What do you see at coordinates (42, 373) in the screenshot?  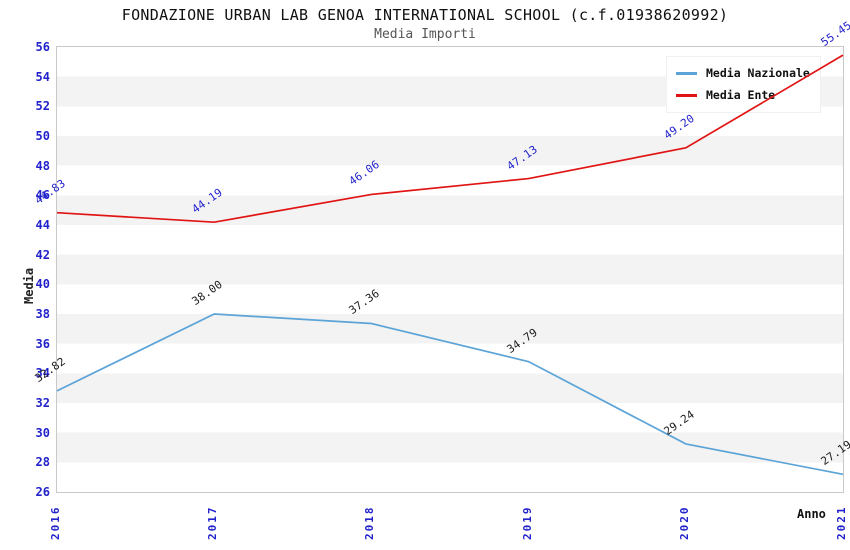 I see `y-tick-label: 34` at bounding box center [42, 373].